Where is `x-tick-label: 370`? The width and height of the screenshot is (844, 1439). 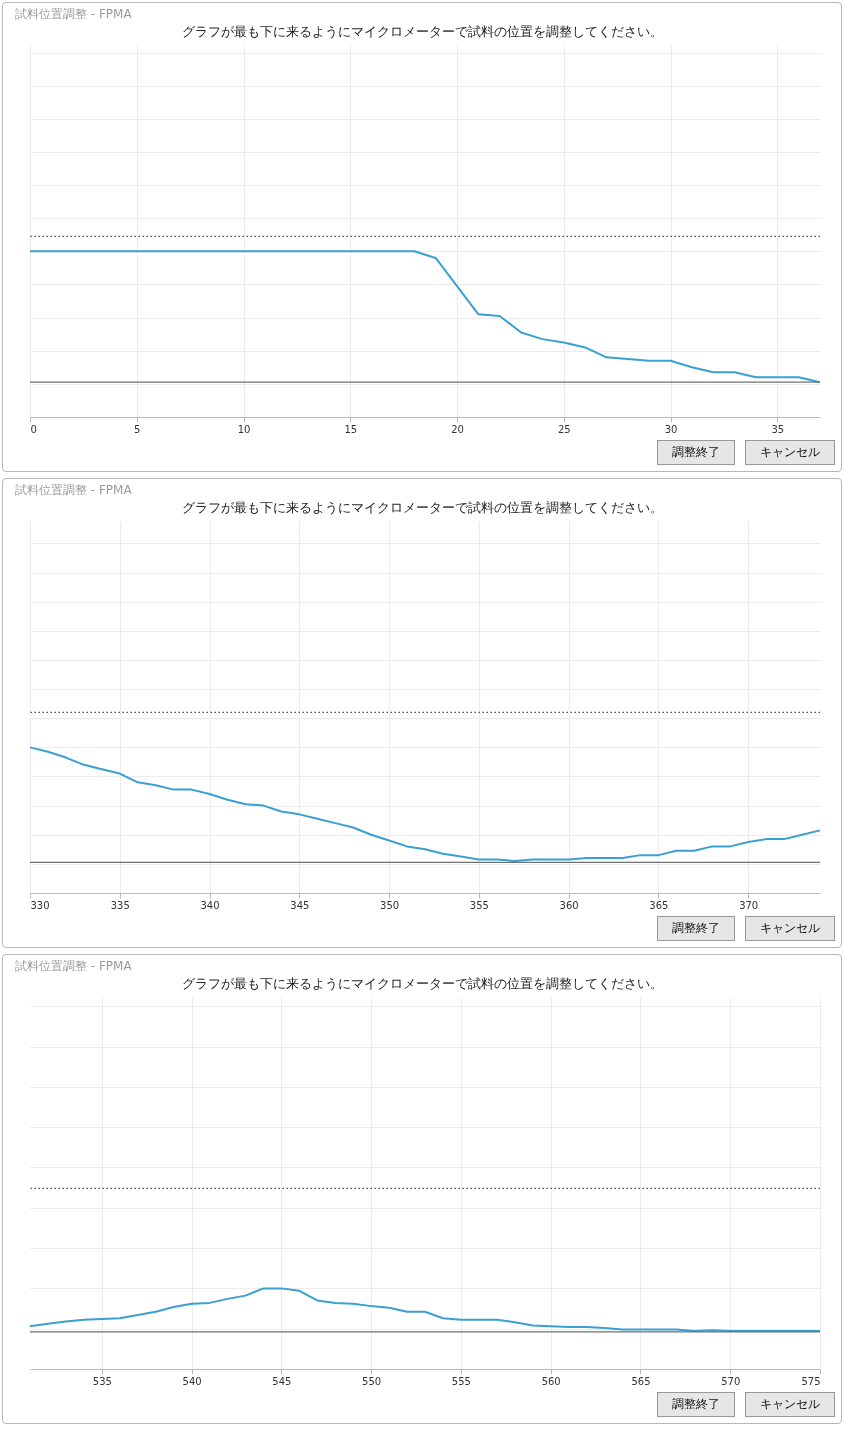 x-tick-label: 370 is located at coordinates (749, 905).